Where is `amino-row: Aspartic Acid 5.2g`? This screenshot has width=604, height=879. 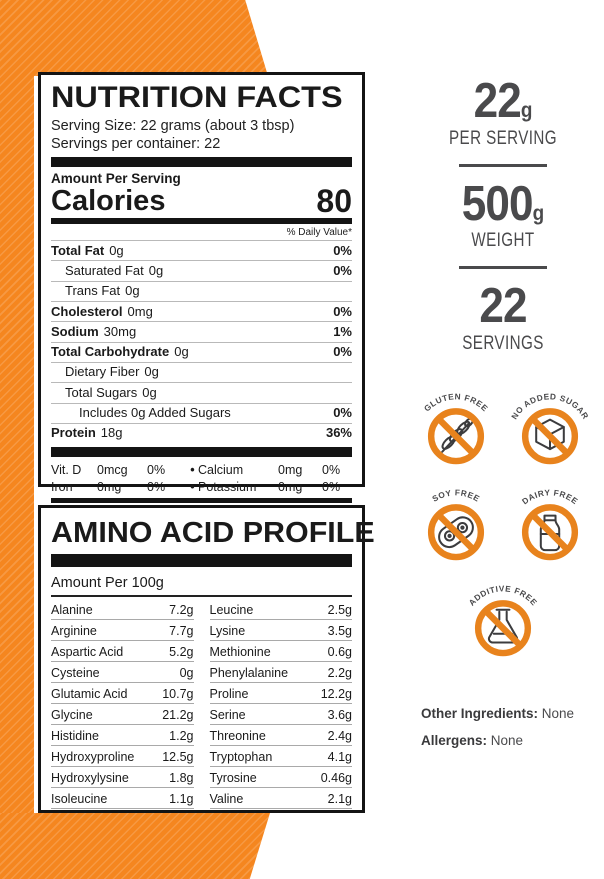 amino-row: Aspartic Acid 5.2g is located at coordinates (122, 652).